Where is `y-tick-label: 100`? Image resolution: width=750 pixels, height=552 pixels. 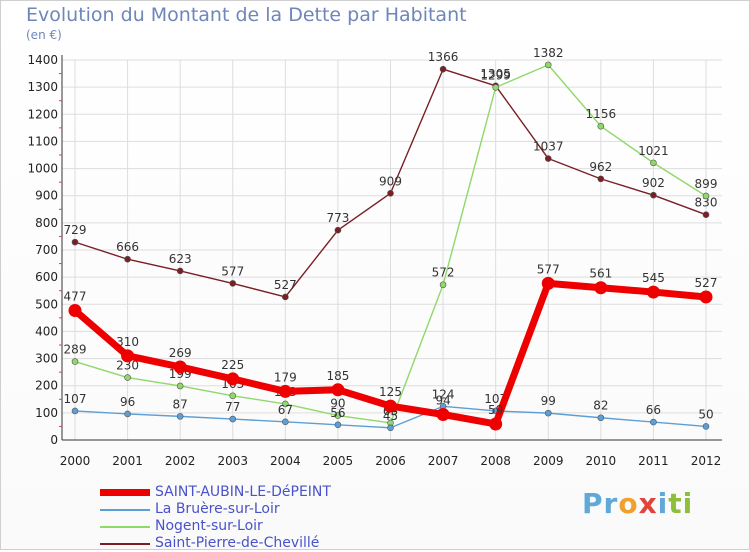
y-tick-label: 100 is located at coordinates (46, 413).